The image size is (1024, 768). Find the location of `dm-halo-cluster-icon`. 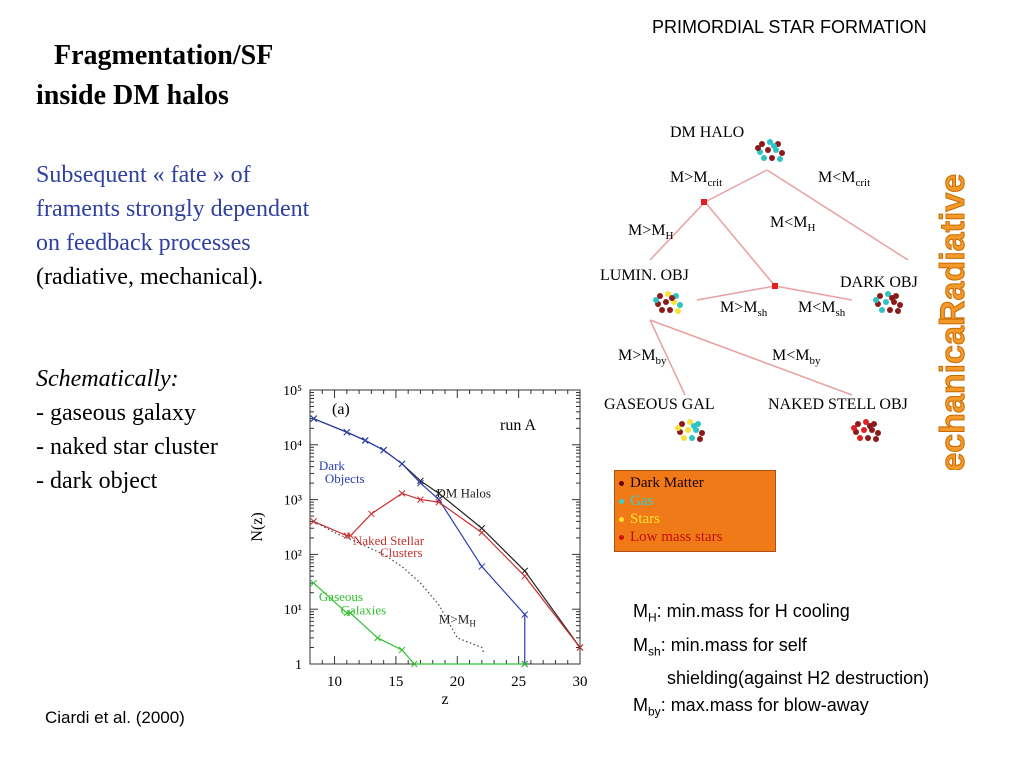

dm-halo-cluster-icon is located at coordinates (770, 150).